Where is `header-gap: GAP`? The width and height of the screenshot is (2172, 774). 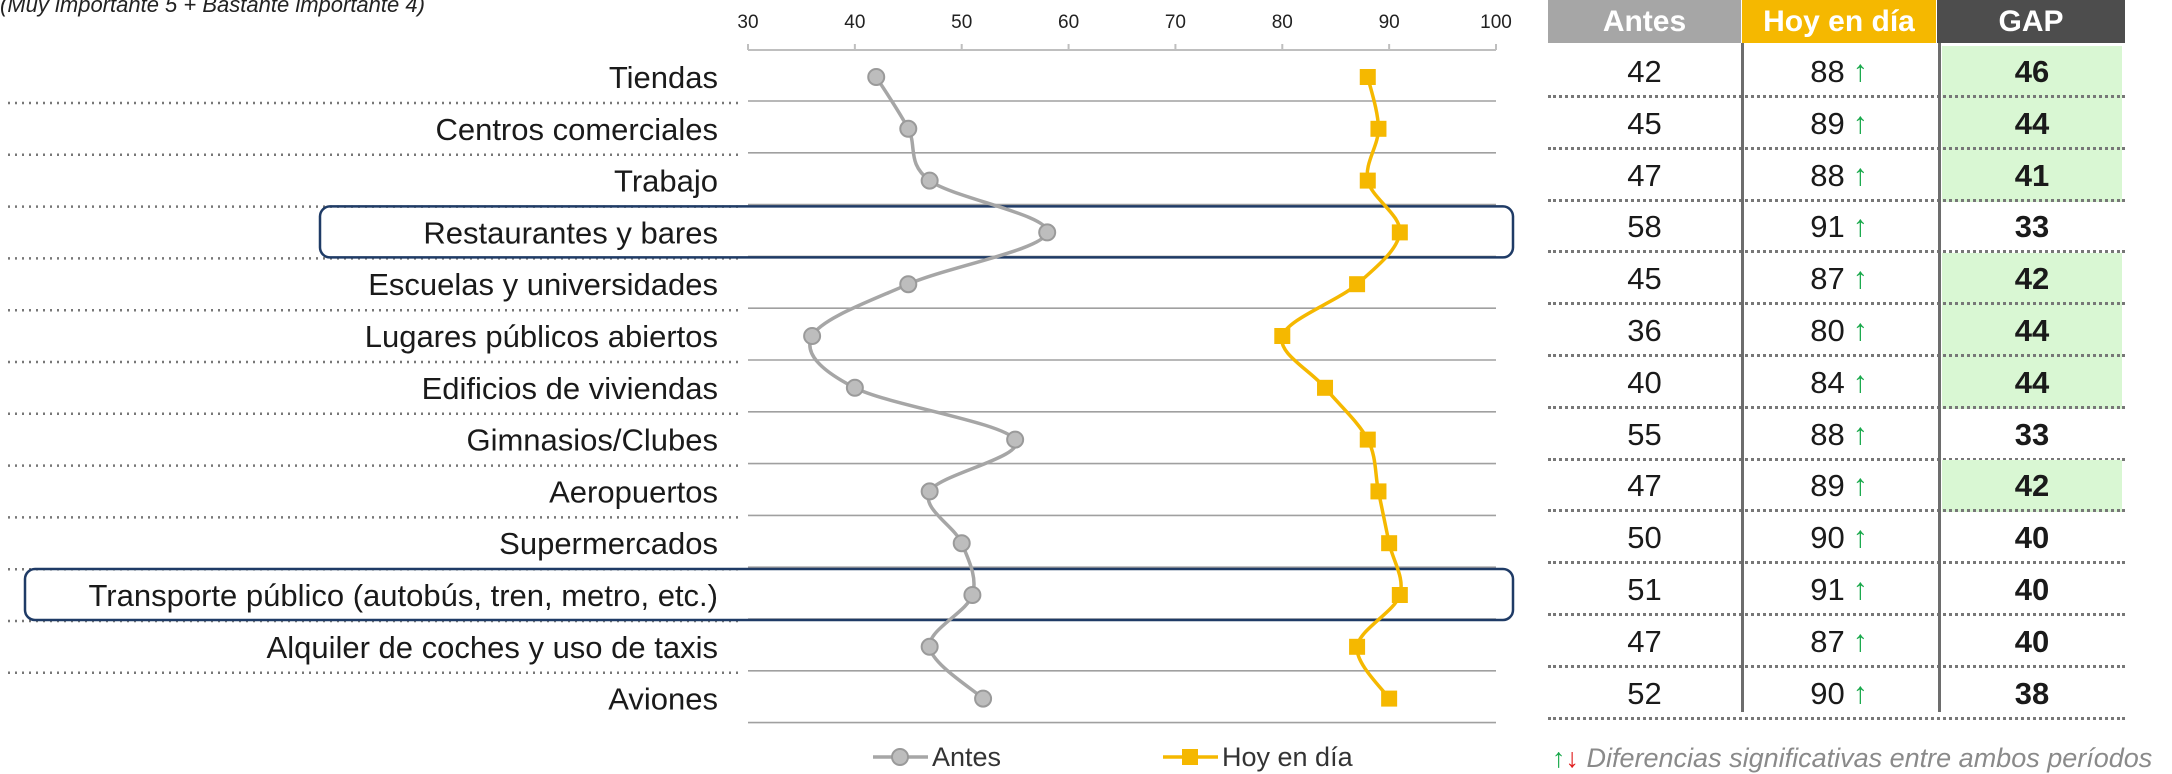 header-gap: GAP is located at coordinates (2031, 21).